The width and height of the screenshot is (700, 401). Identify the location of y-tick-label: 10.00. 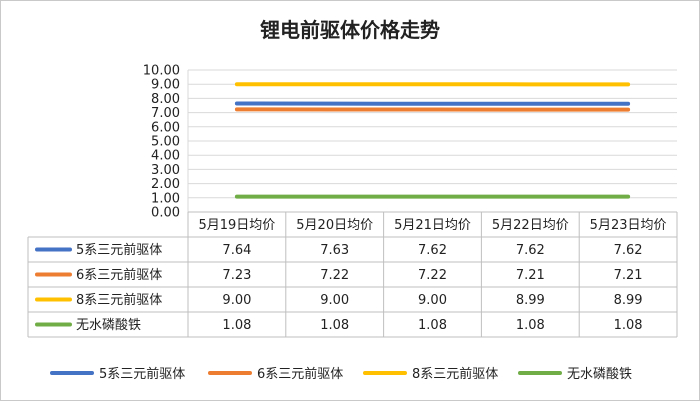
(161, 71).